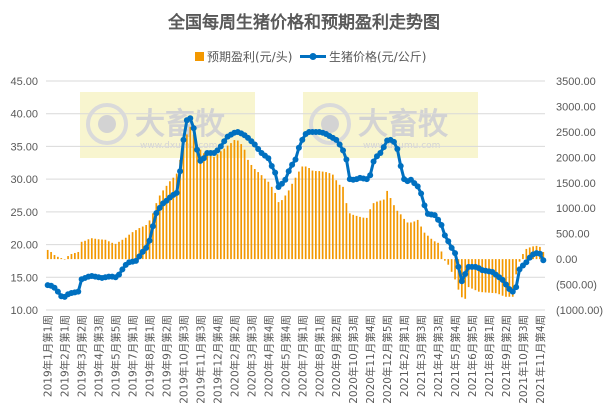  I want to click on x-tick-label: 2019年1月第1周, so click(48, 356).